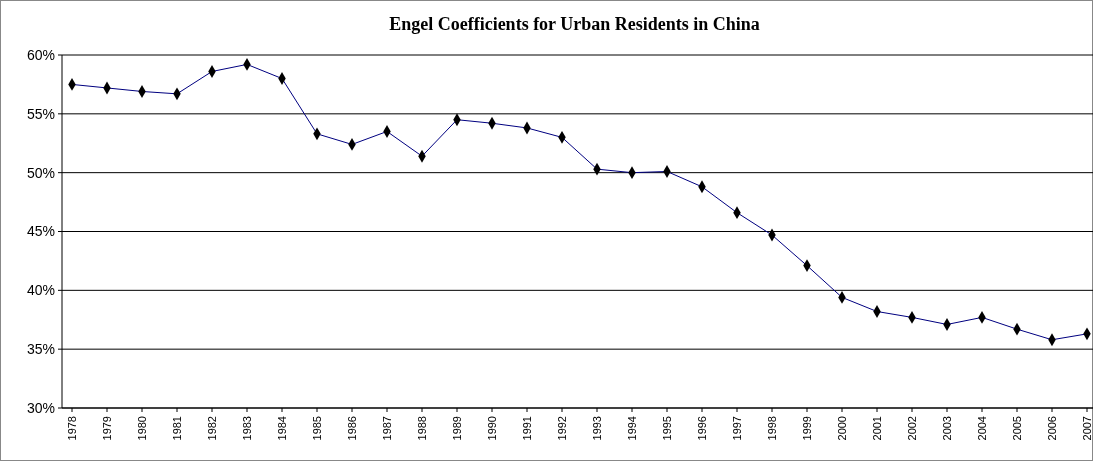 This screenshot has height=461, width=1093. Describe the element at coordinates (40, 172) in the screenshot. I see `y-tick-label: 50%` at that location.